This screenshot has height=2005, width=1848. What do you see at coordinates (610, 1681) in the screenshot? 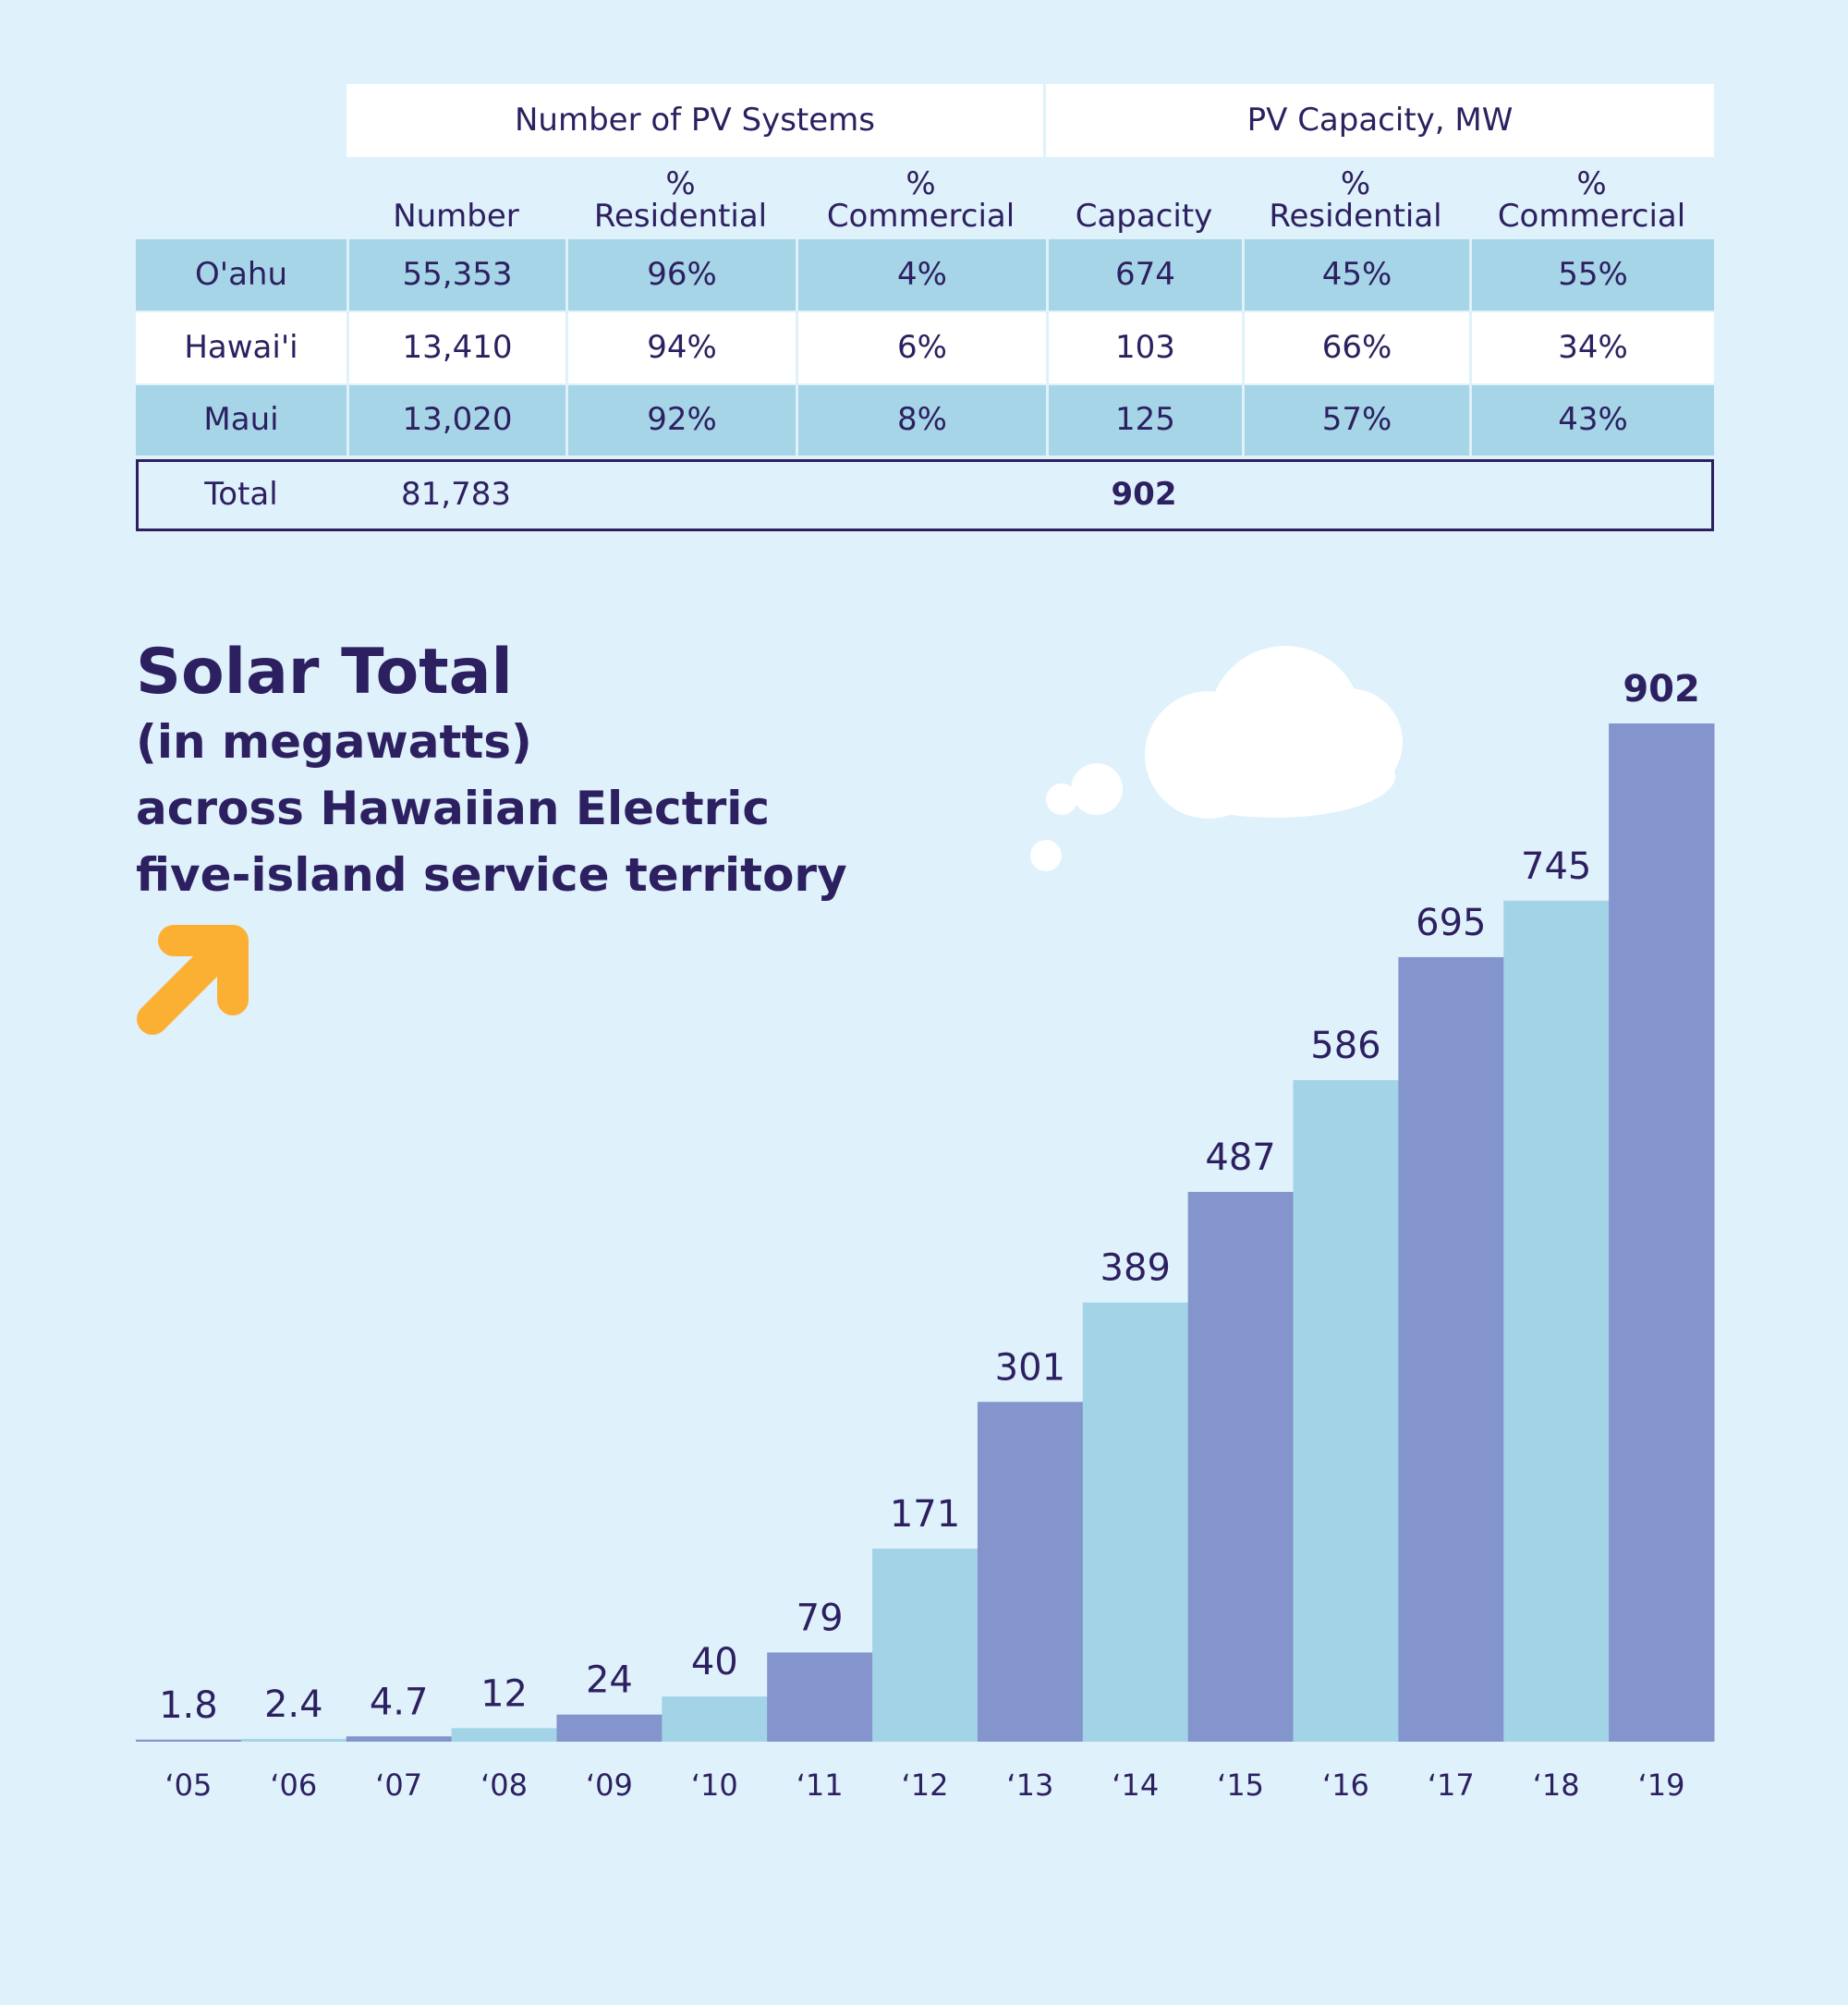
I see `value-label: 24` at bounding box center [610, 1681].